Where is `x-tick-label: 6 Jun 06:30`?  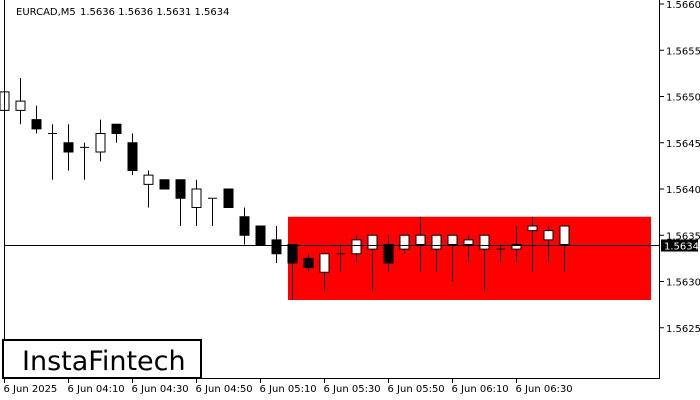
x-tick-label: 6 Jun 06:30 is located at coordinates (544, 389).